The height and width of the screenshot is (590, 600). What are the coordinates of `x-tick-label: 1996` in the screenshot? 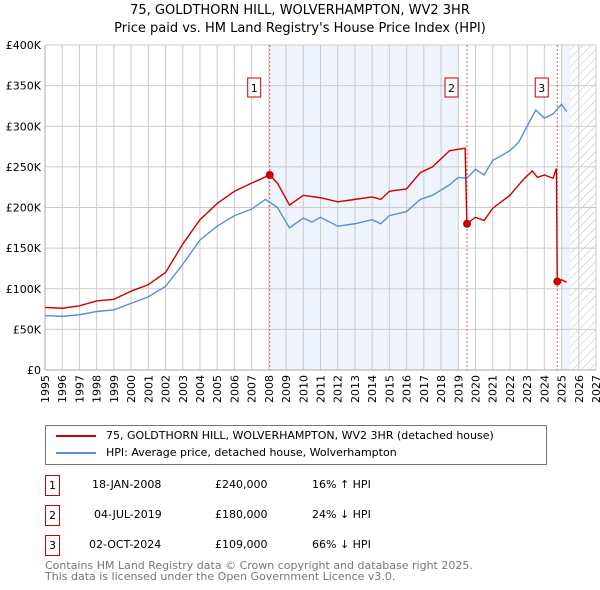 It's located at (62, 389).